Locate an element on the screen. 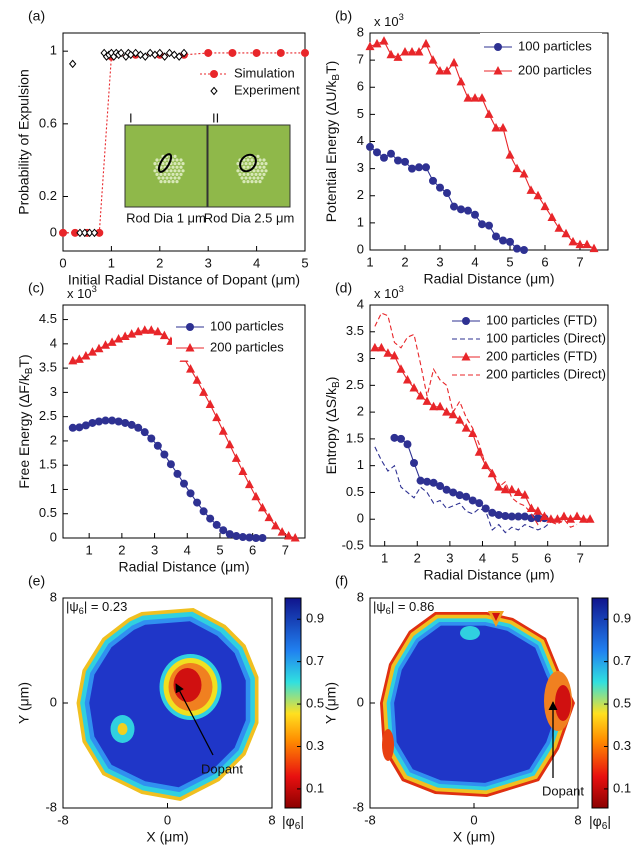 The image size is (644, 850). x-axis-label: Initial Radial Distance of Dopant (μm) is located at coordinates (184, 280).